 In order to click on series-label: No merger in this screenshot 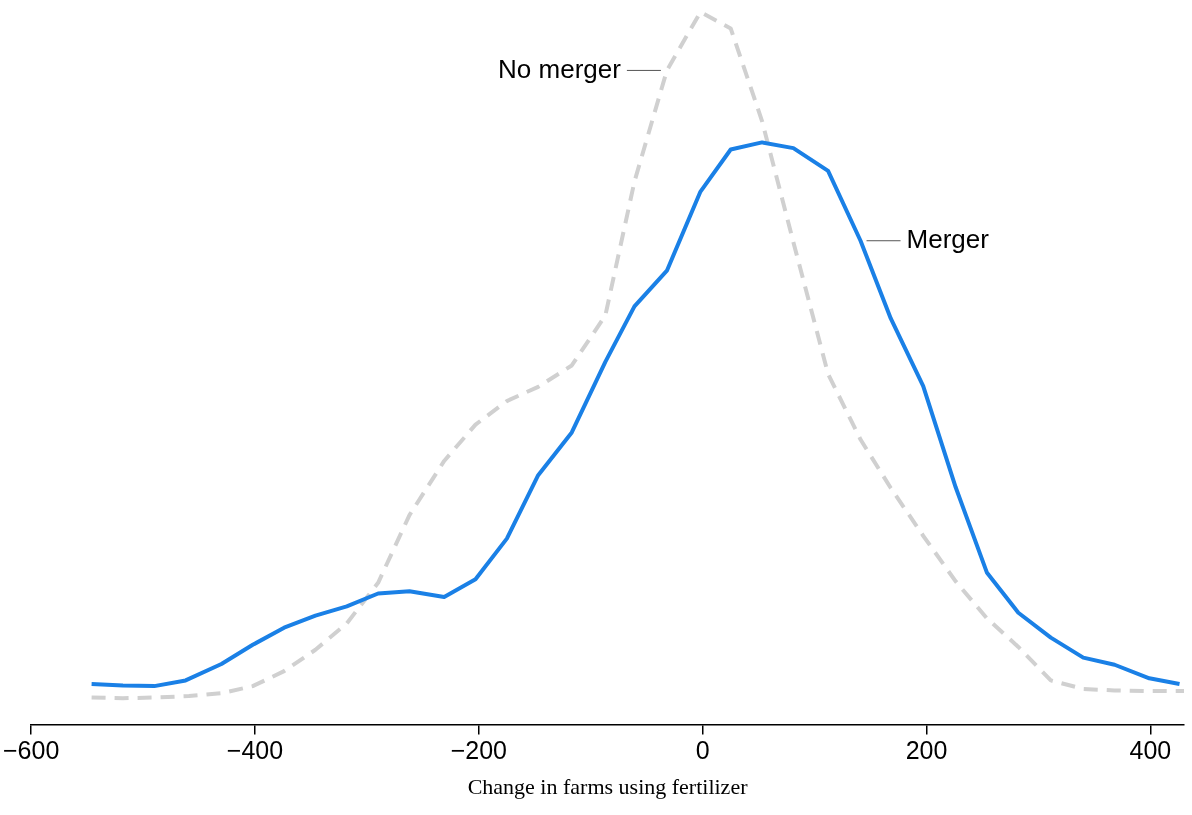, I will do `click(560, 68)`.